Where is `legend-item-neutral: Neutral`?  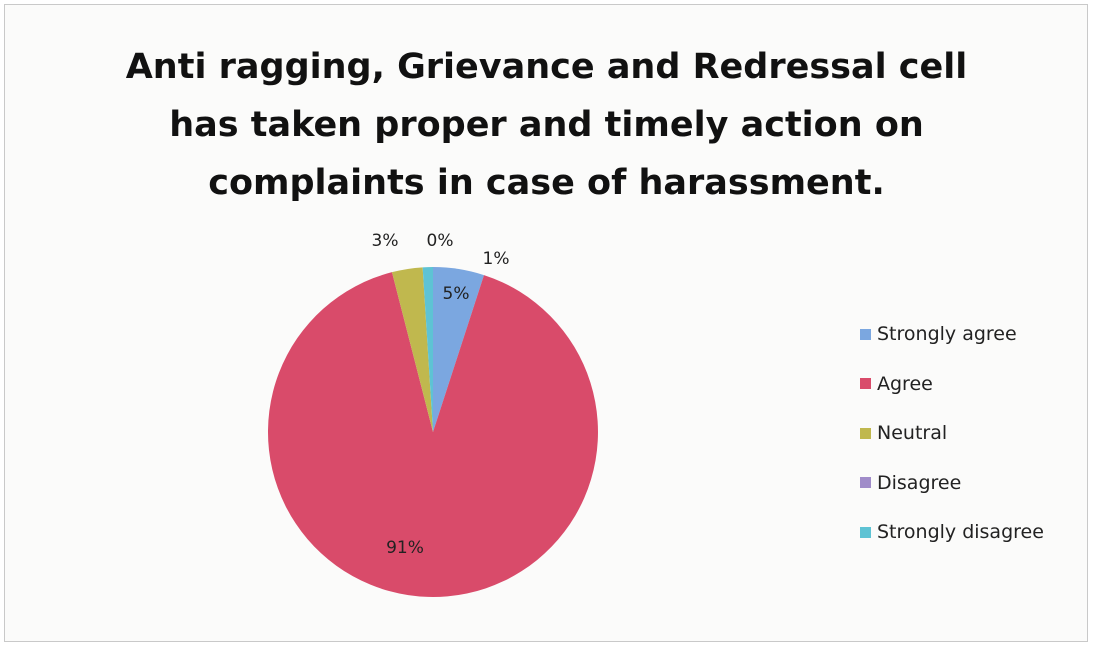 legend-item-neutral: Neutral is located at coordinates (952, 433).